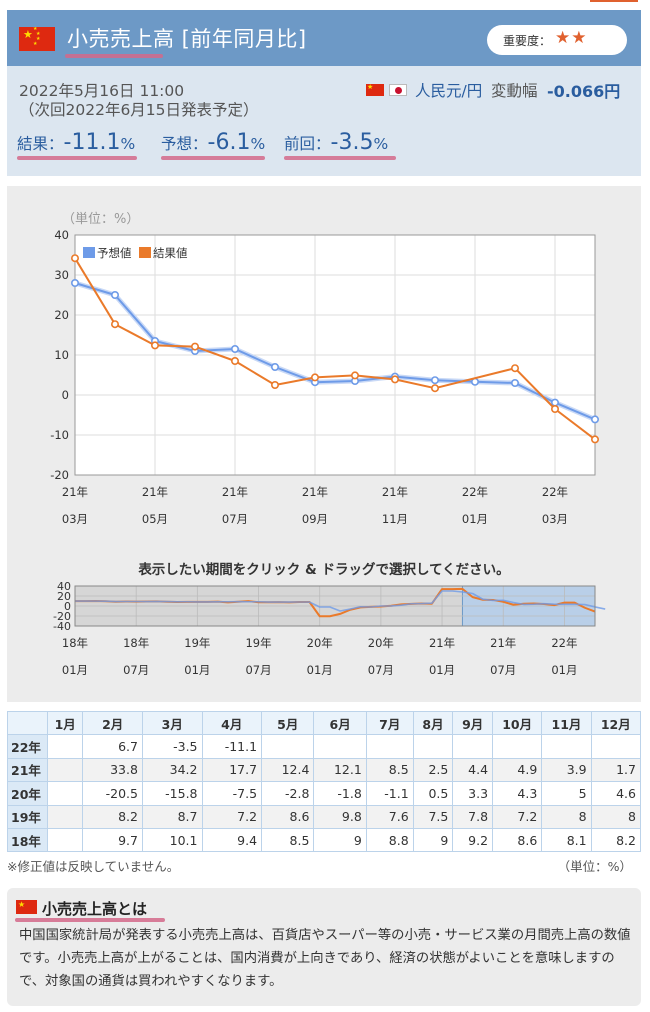  What do you see at coordinates (566, 840) in the screenshot?
I see `table-value-cell: 8.1` at bounding box center [566, 840].